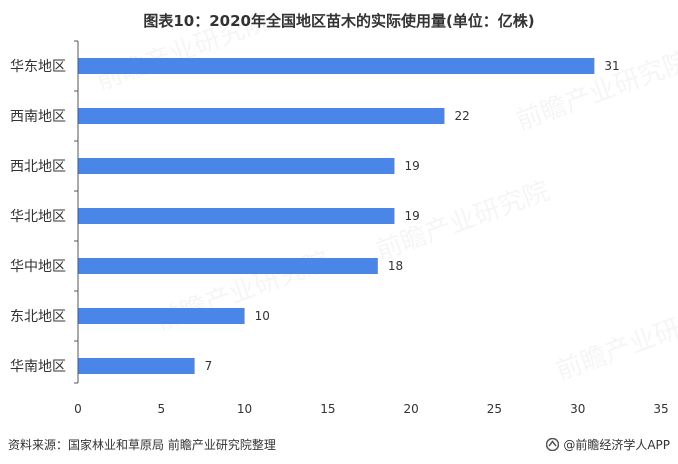  What do you see at coordinates (494, 409) in the screenshot?
I see `x-tick-label: 25` at bounding box center [494, 409].